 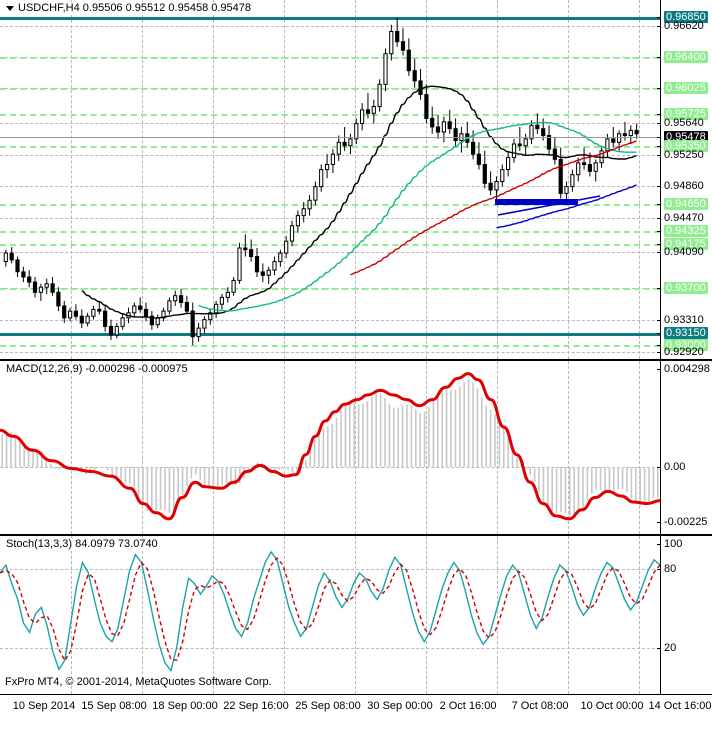 What do you see at coordinates (670, 648) in the screenshot?
I see `axis-tick-label: 20` at bounding box center [670, 648].